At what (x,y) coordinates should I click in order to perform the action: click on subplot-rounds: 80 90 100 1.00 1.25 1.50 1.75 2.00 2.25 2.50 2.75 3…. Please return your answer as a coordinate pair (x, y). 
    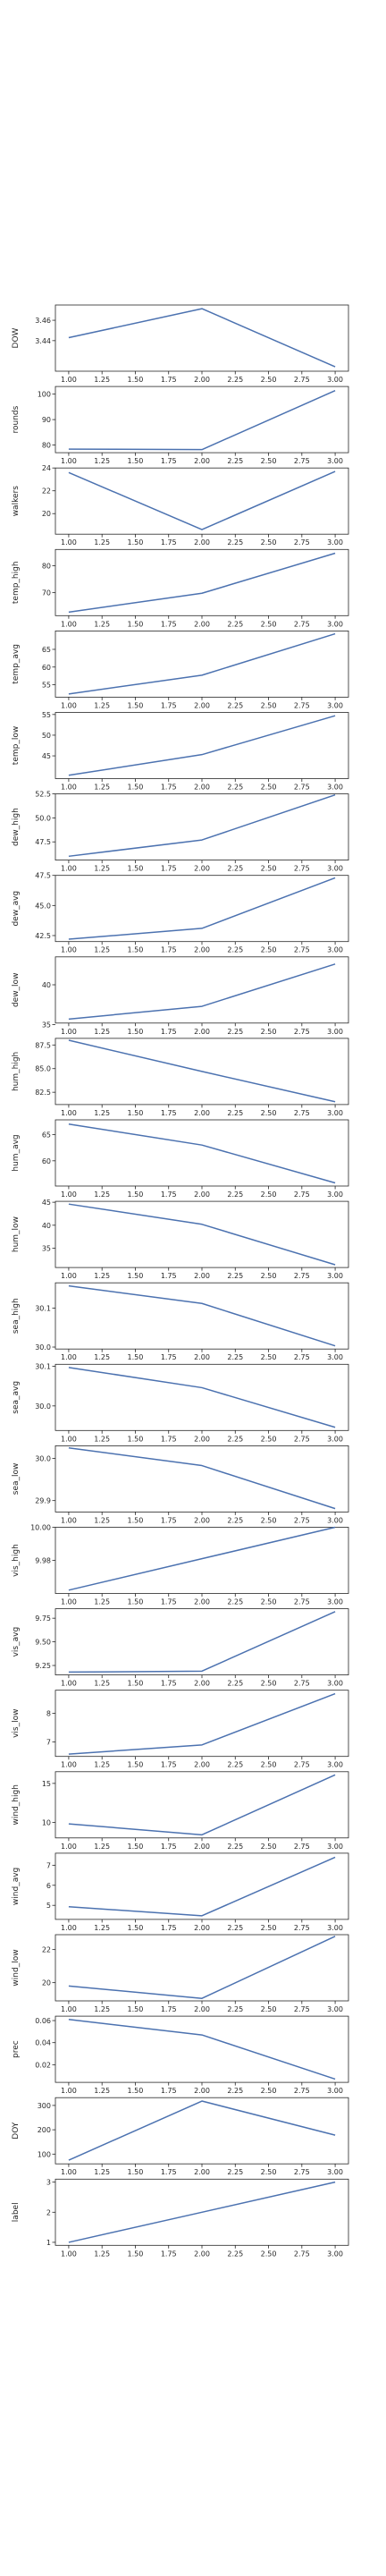
    Looking at the image, I should click on (180, 425).